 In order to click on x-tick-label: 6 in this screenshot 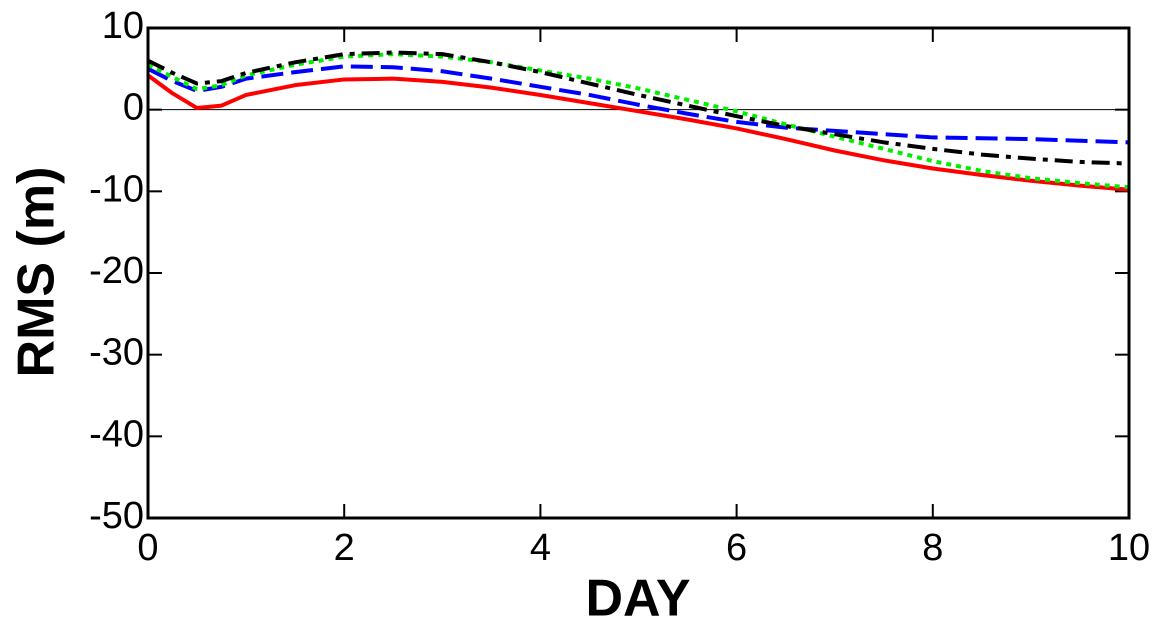, I will do `click(736, 548)`.